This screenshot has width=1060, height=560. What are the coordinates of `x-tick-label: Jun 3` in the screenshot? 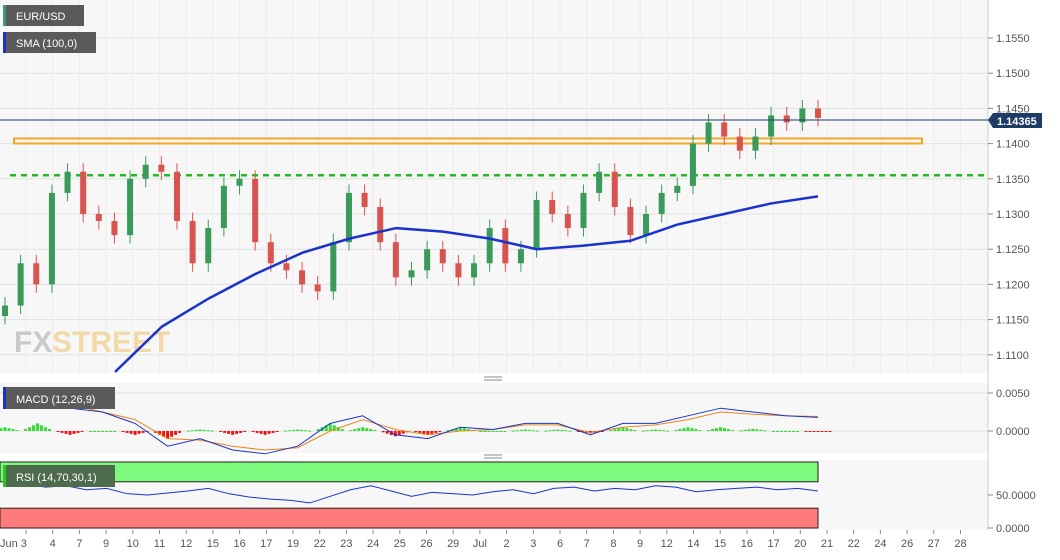 It's located at (13, 544).